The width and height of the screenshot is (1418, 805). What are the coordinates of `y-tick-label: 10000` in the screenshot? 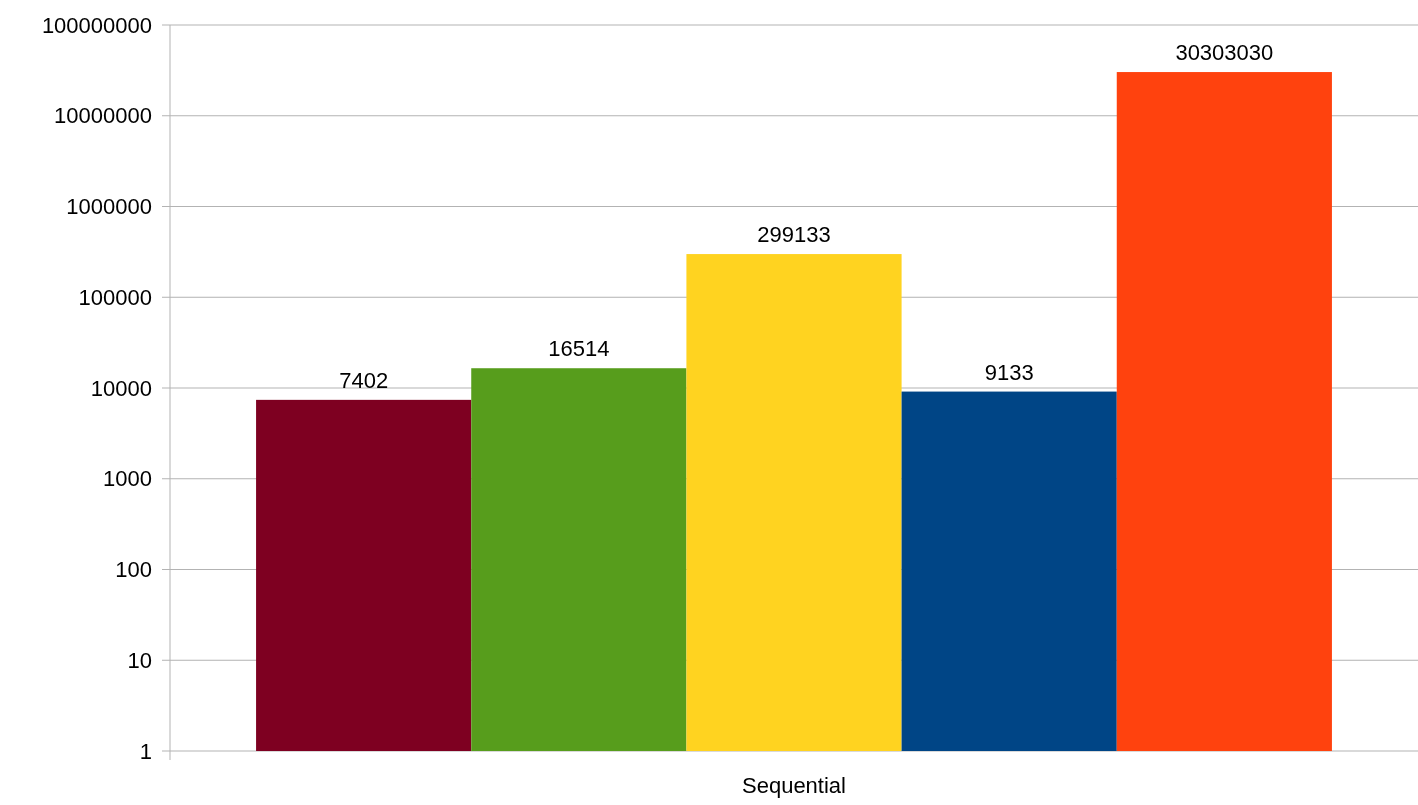 It's located at (121, 388).